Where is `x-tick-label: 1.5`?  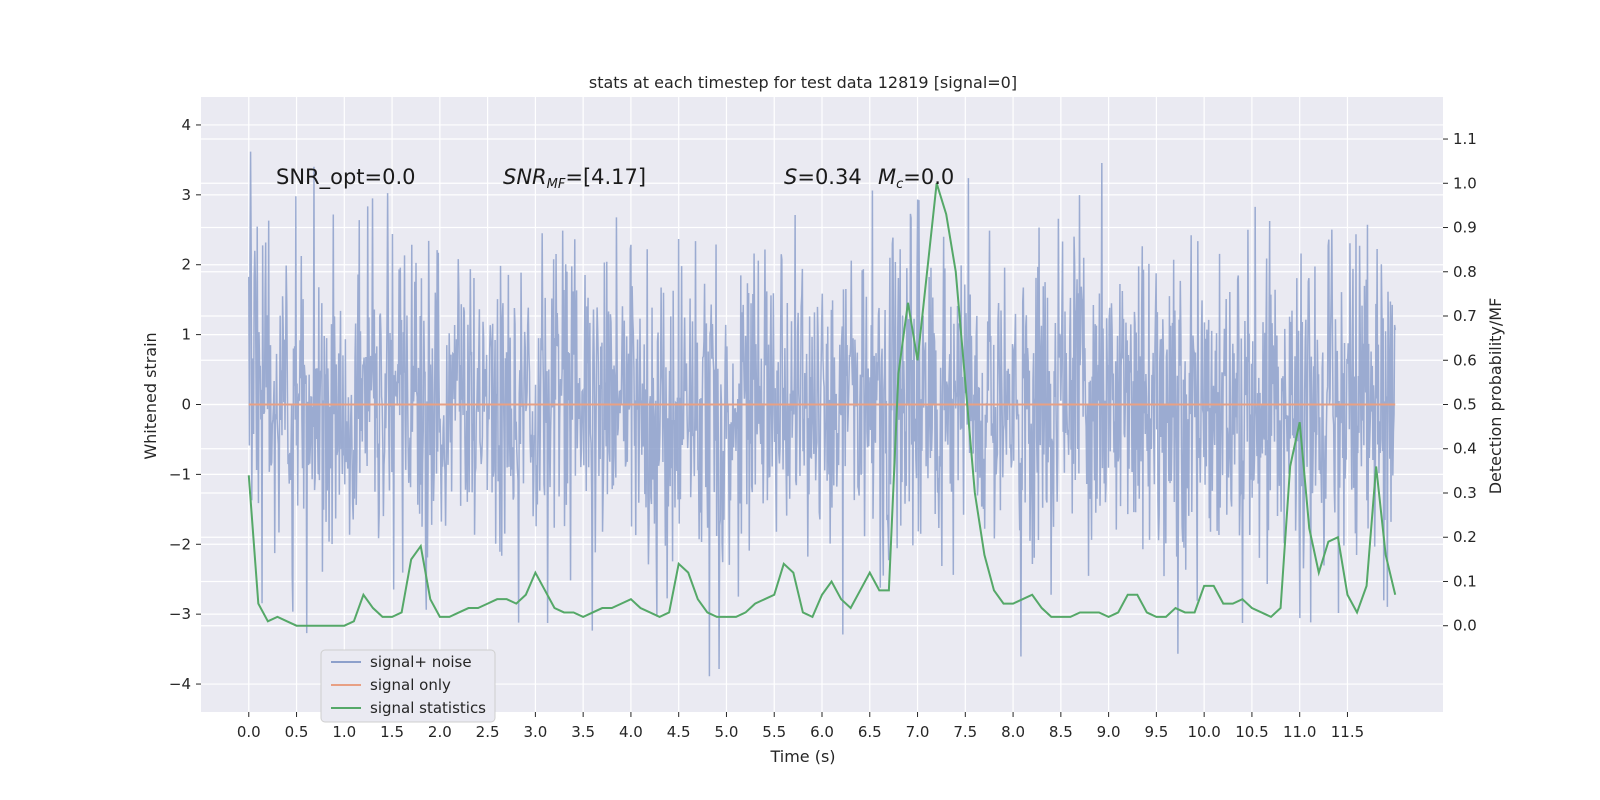
x-tick-label: 1.5 is located at coordinates (392, 732).